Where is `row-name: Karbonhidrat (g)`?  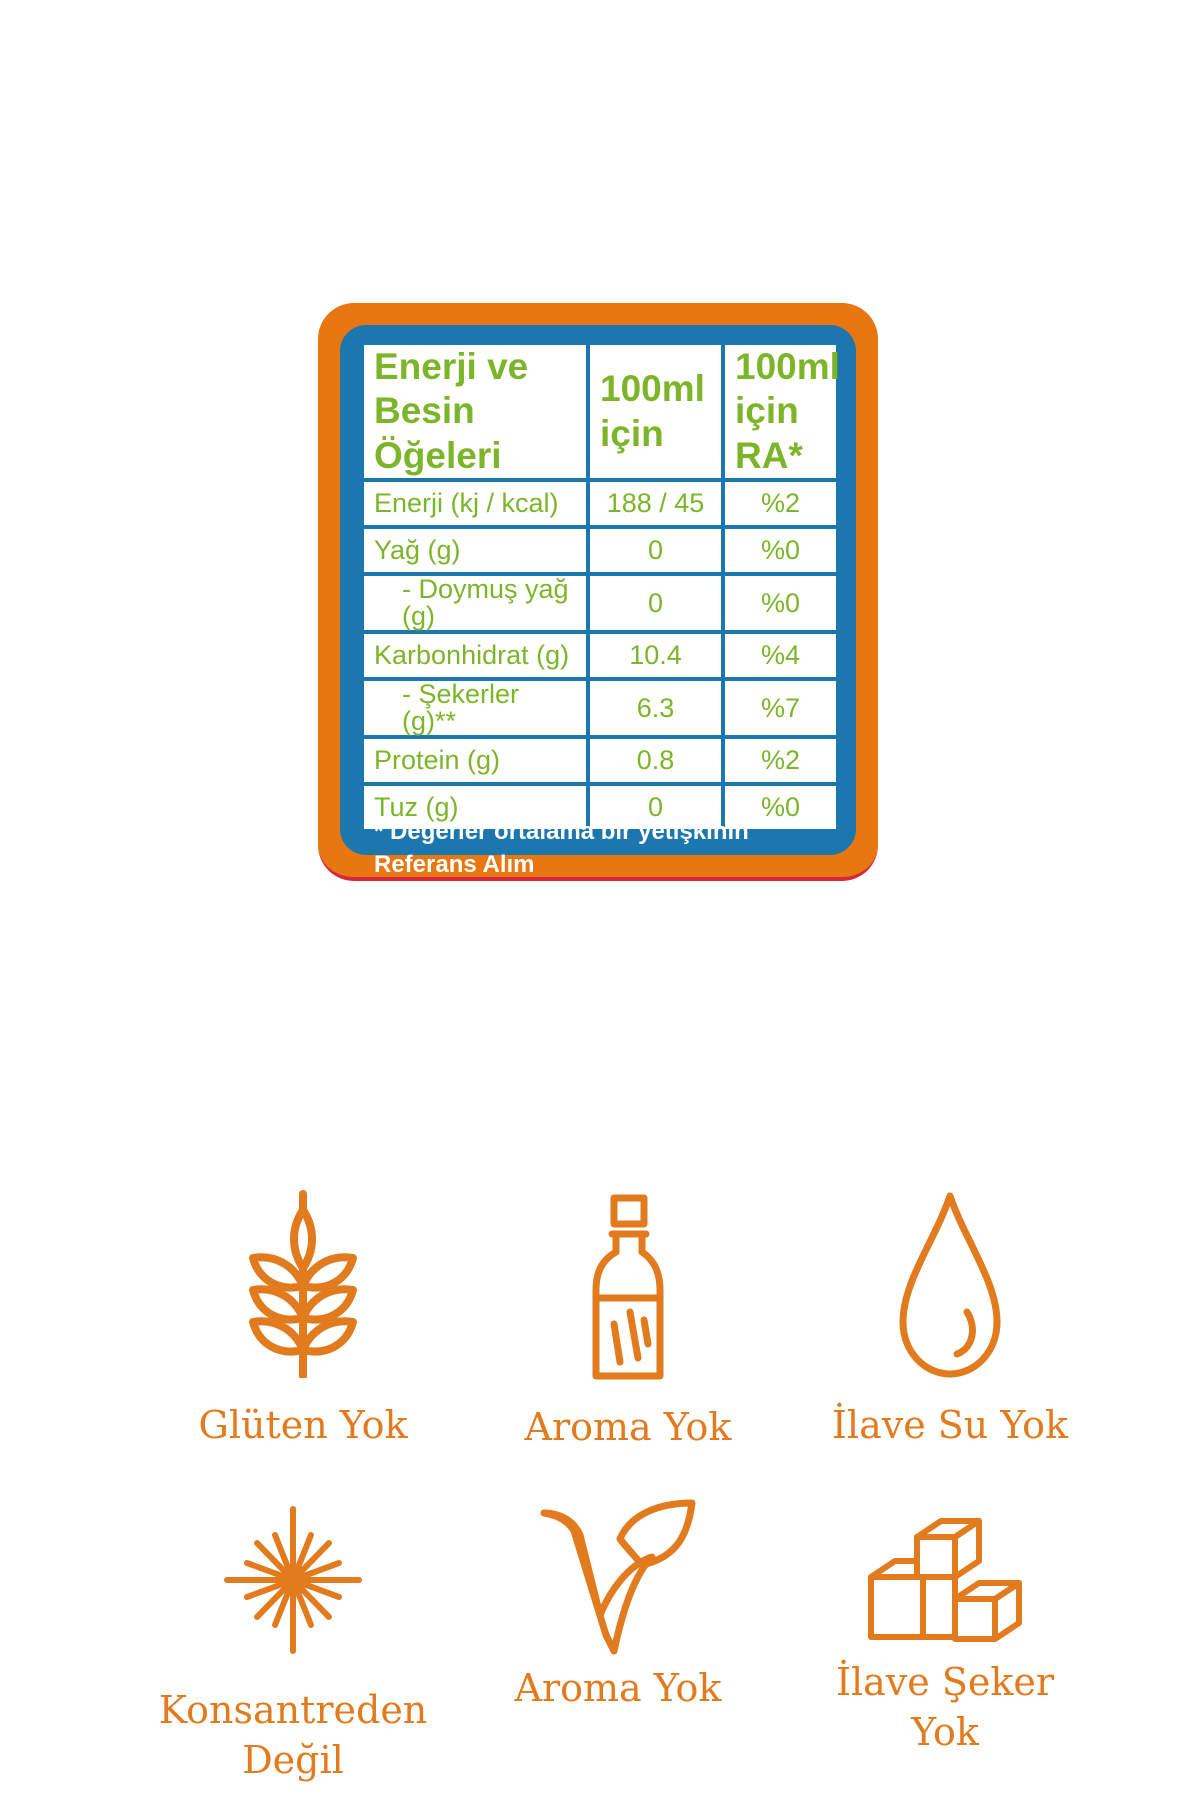 row-name: Karbonhidrat (g) is located at coordinates (475, 656).